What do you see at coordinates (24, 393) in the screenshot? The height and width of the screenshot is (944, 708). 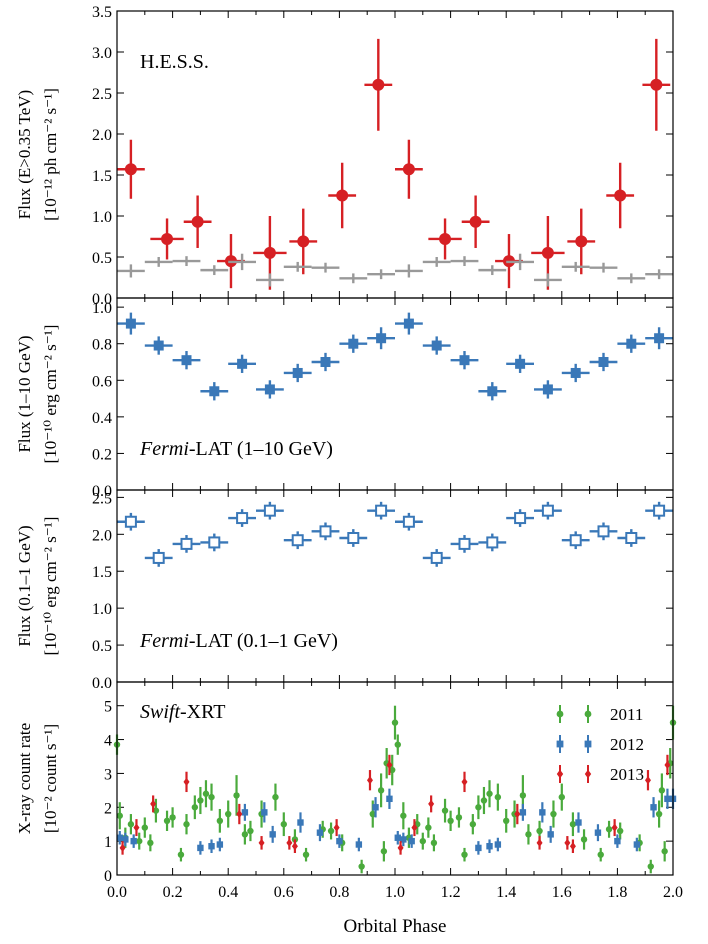 I see `y-axis-label-line1: Flux (1–10 GeV)` at bounding box center [24, 393].